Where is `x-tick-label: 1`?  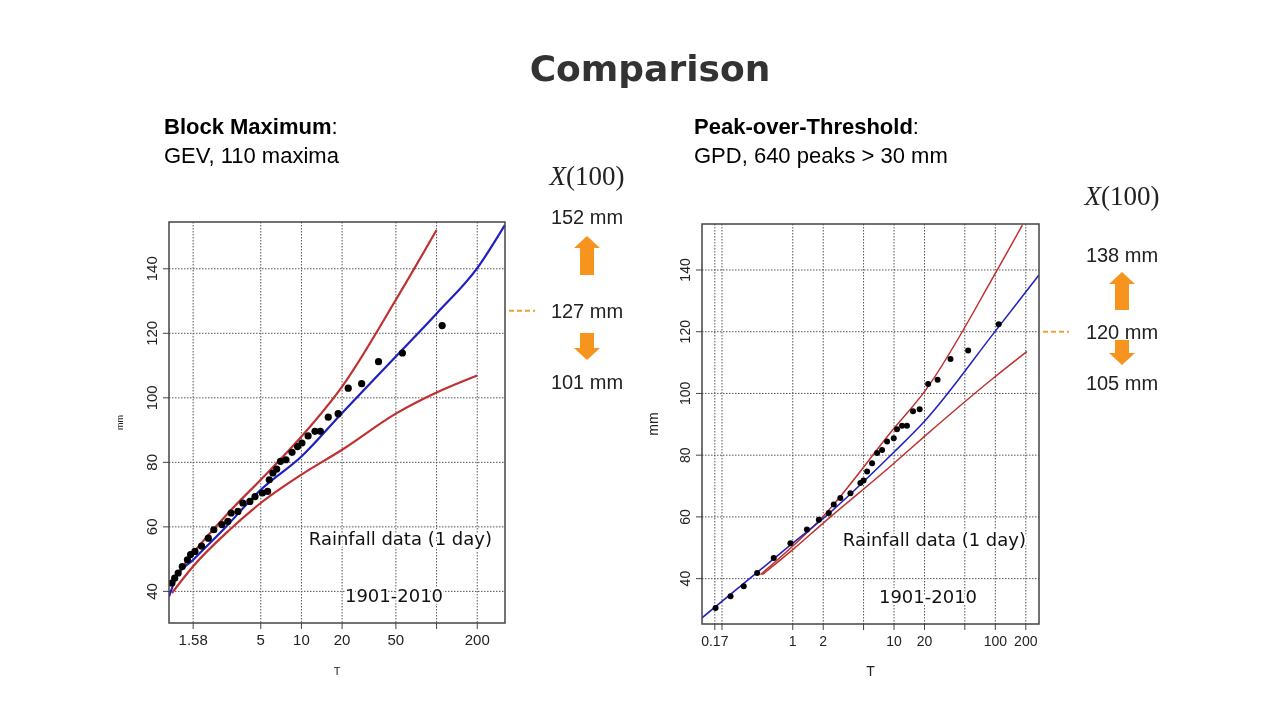 x-tick-label: 1 is located at coordinates (792, 641).